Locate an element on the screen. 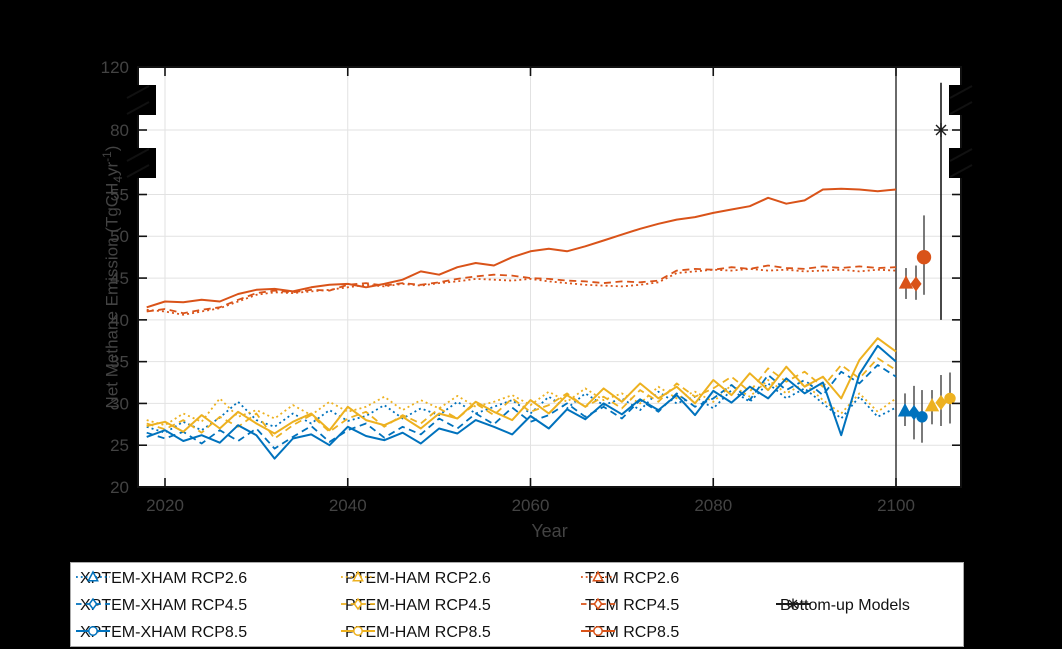 This screenshot has height=649, width=1062. legend-item-tem-rcp8-5: TEM RCP8.5 is located at coordinates (629, 633).